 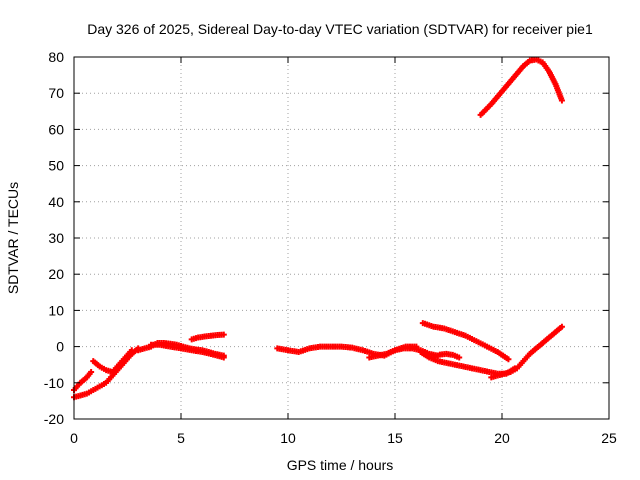 I want to click on y-tick-label: 0, so click(x=60, y=347).